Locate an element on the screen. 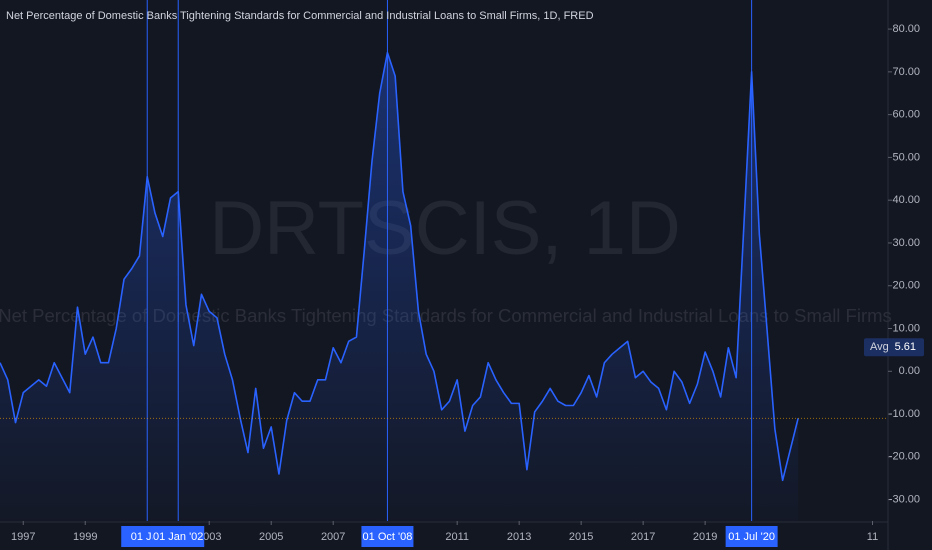  x-tick-label: 2019 is located at coordinates (705, 537).